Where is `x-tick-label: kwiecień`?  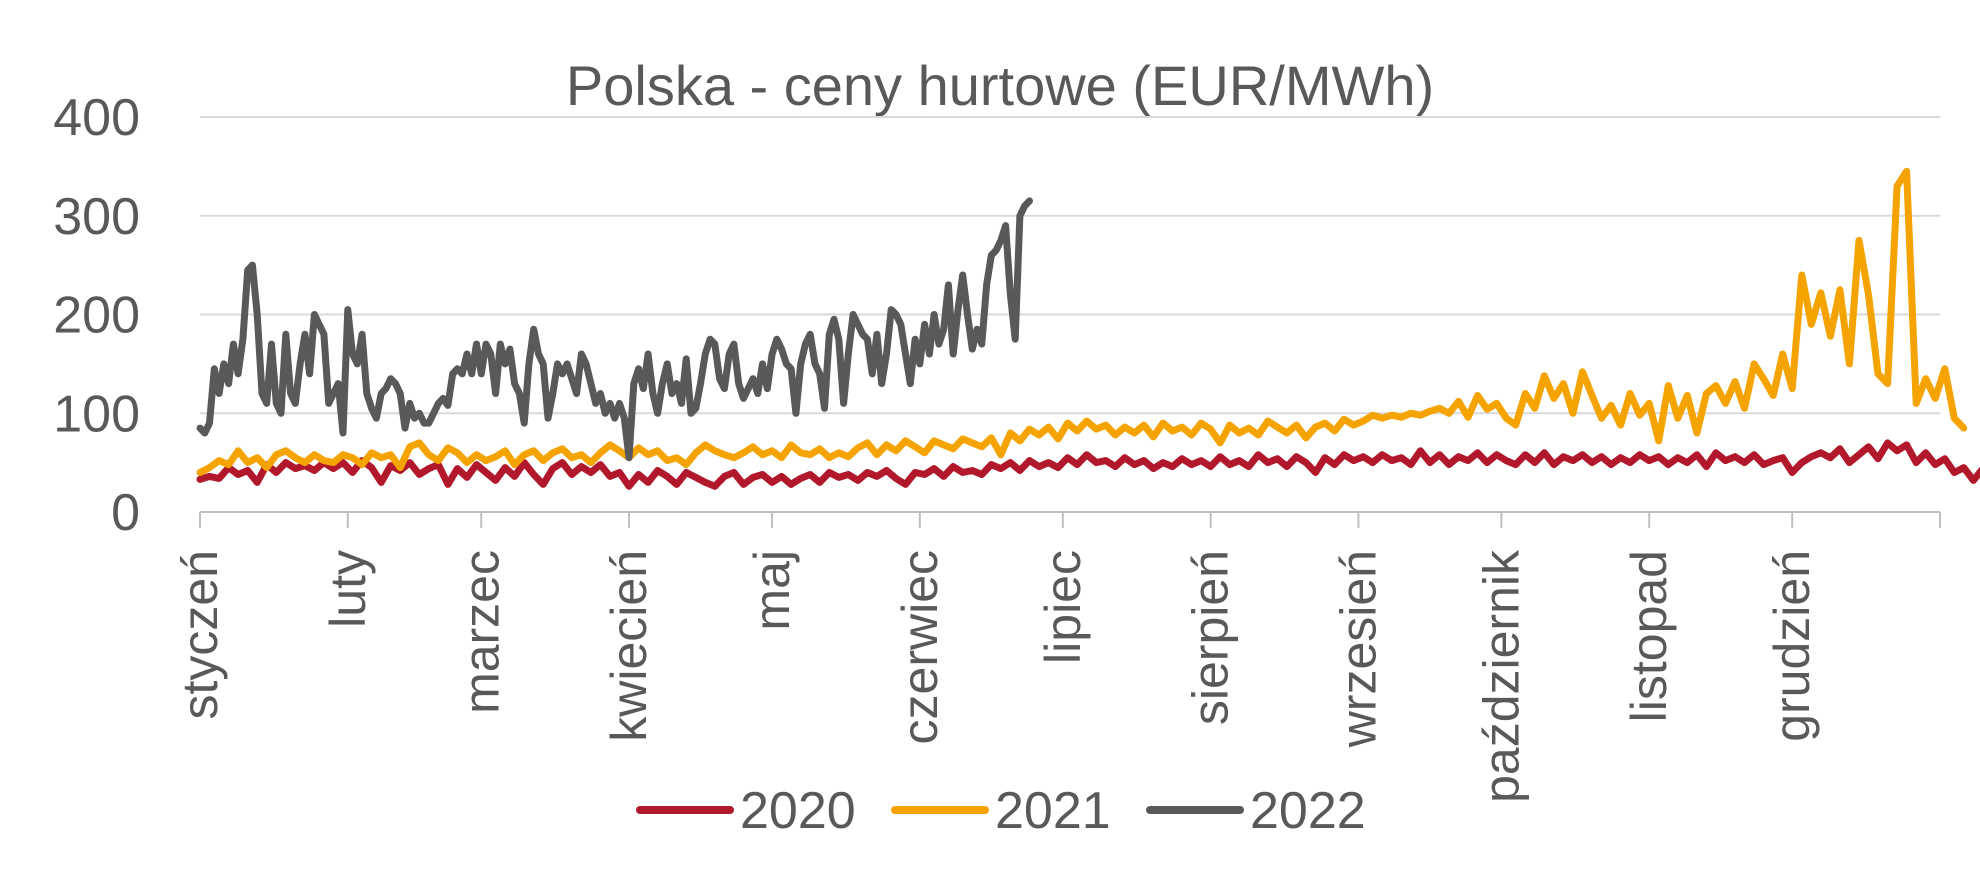 x-tick-label: kwiecień is located at coordinates (629, 646).